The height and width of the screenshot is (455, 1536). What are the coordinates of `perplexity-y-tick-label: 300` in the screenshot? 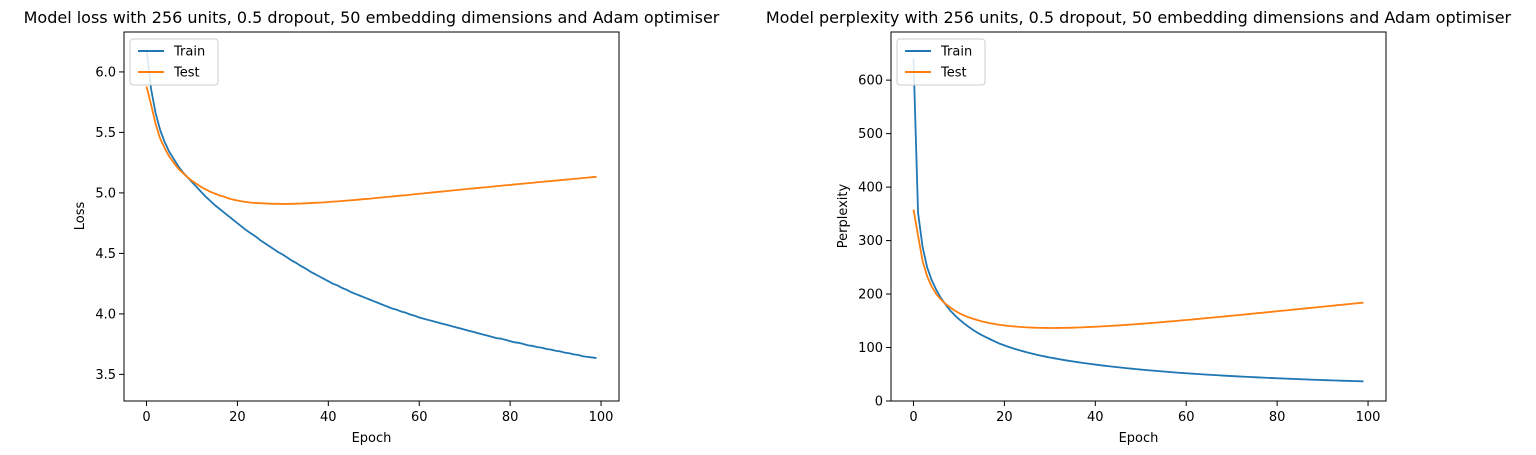 It's located at (870, 241).